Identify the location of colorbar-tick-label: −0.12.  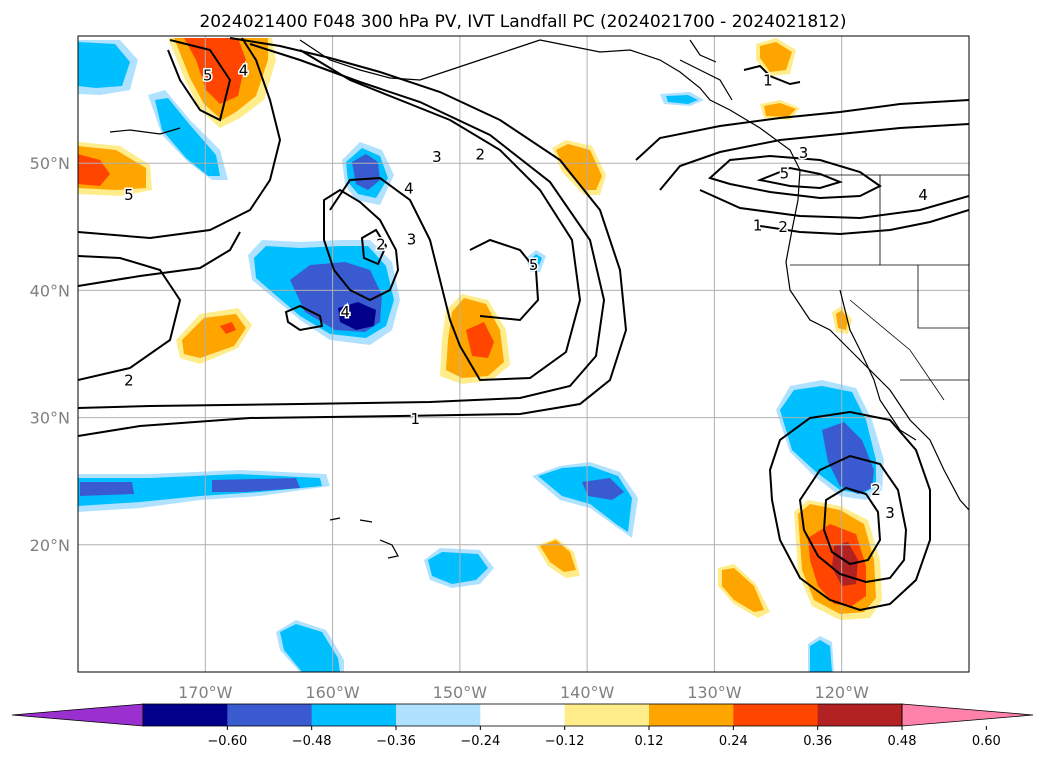
(565, 741).